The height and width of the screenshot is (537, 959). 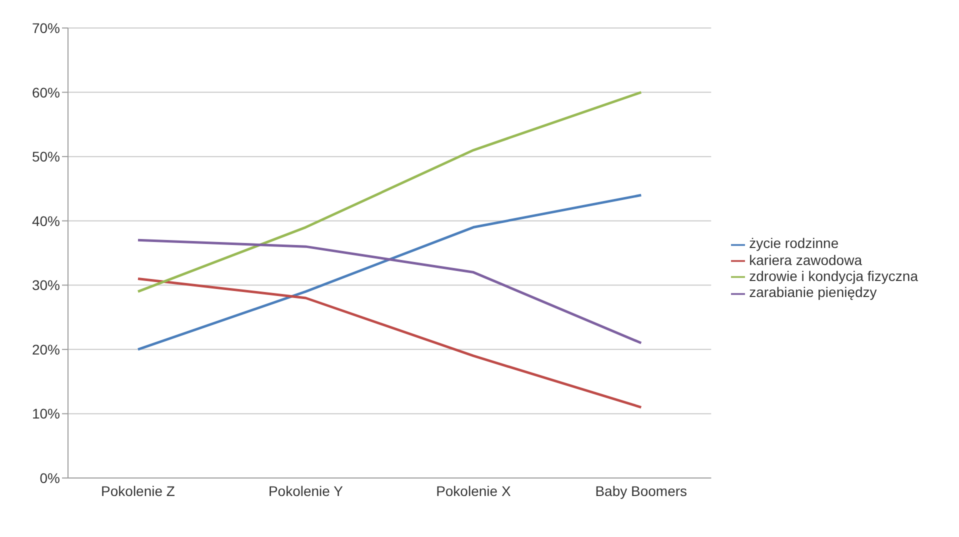 I want to click on y-tick-label: 50%, so click(x=46, y=156).